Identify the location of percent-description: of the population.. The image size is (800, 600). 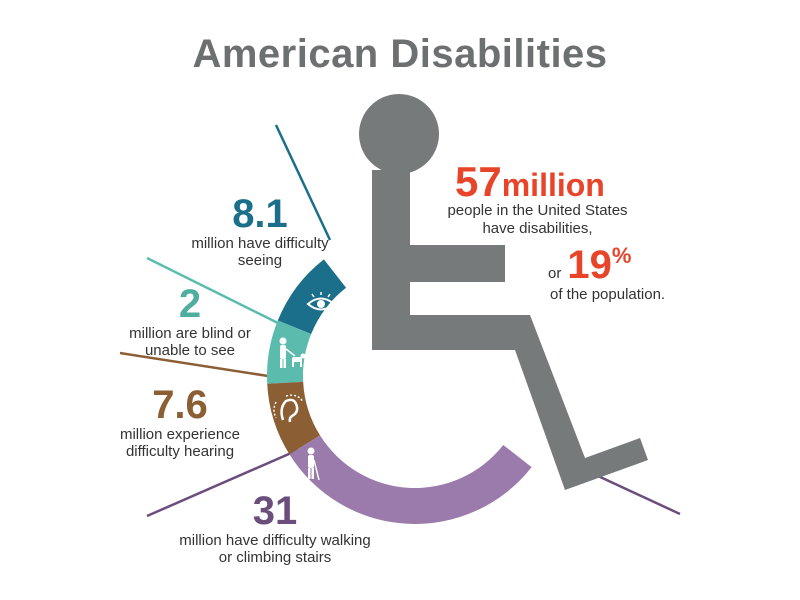
(608, 294).